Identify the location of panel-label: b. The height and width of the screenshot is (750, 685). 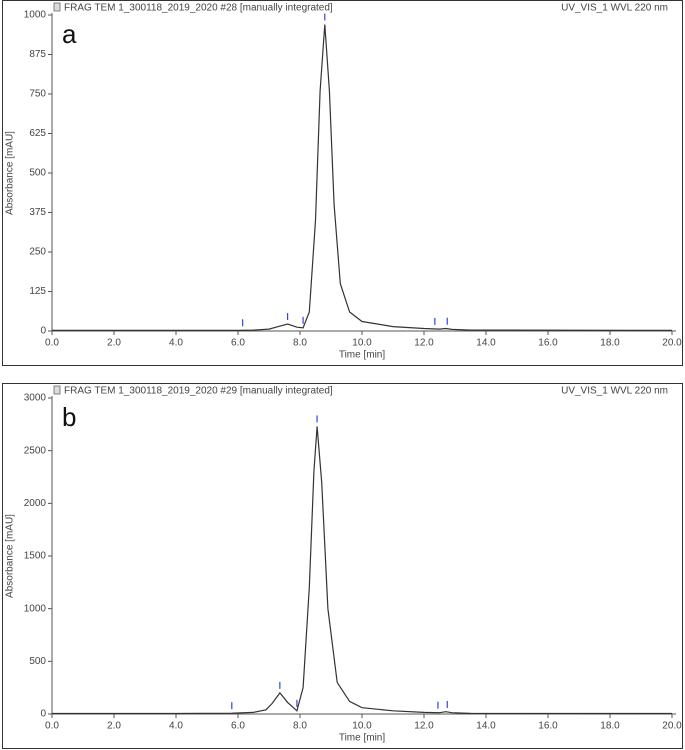
(69, 417).